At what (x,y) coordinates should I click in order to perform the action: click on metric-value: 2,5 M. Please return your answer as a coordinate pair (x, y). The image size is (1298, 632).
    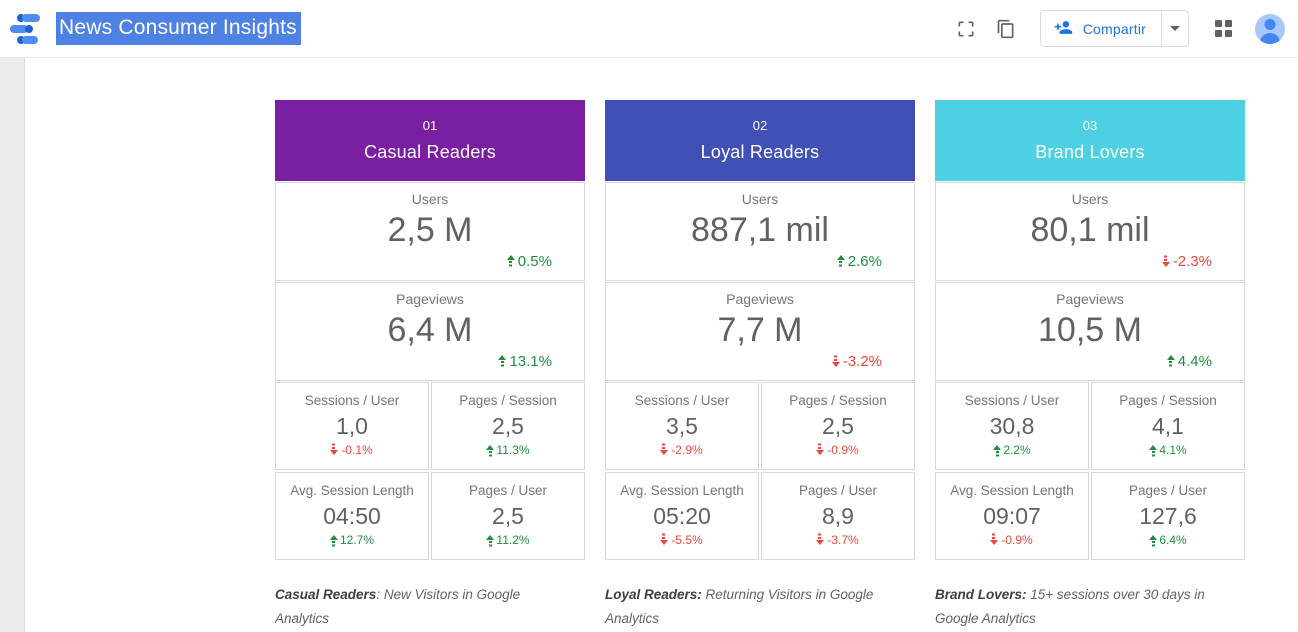
    Looking at the image, I should click on (430, 230).